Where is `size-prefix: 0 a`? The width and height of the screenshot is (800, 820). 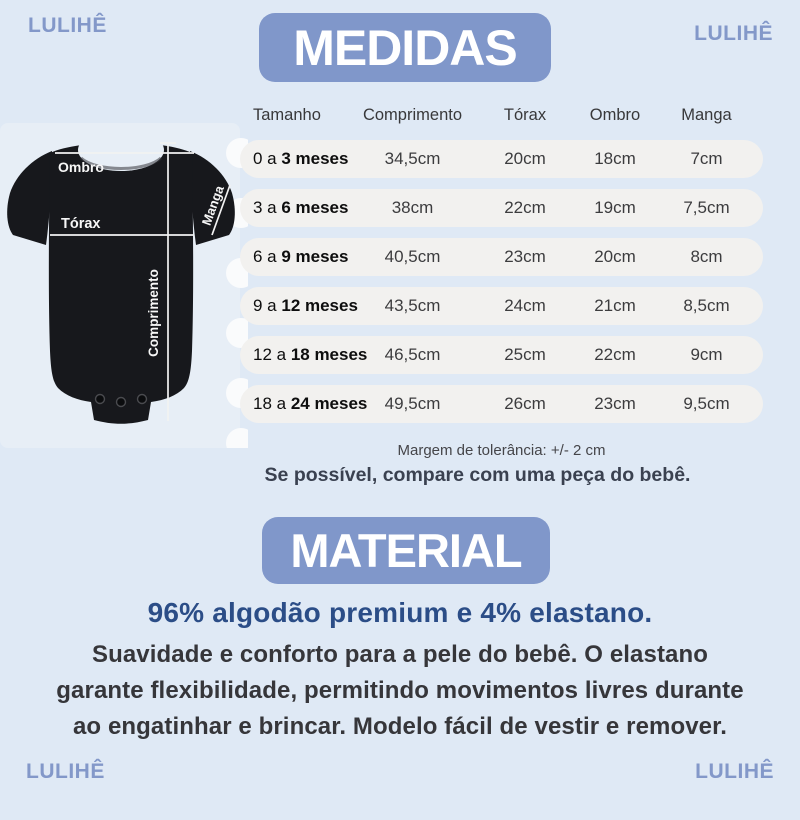
size-prefix: 0 a is located at coordinates (267, 158).